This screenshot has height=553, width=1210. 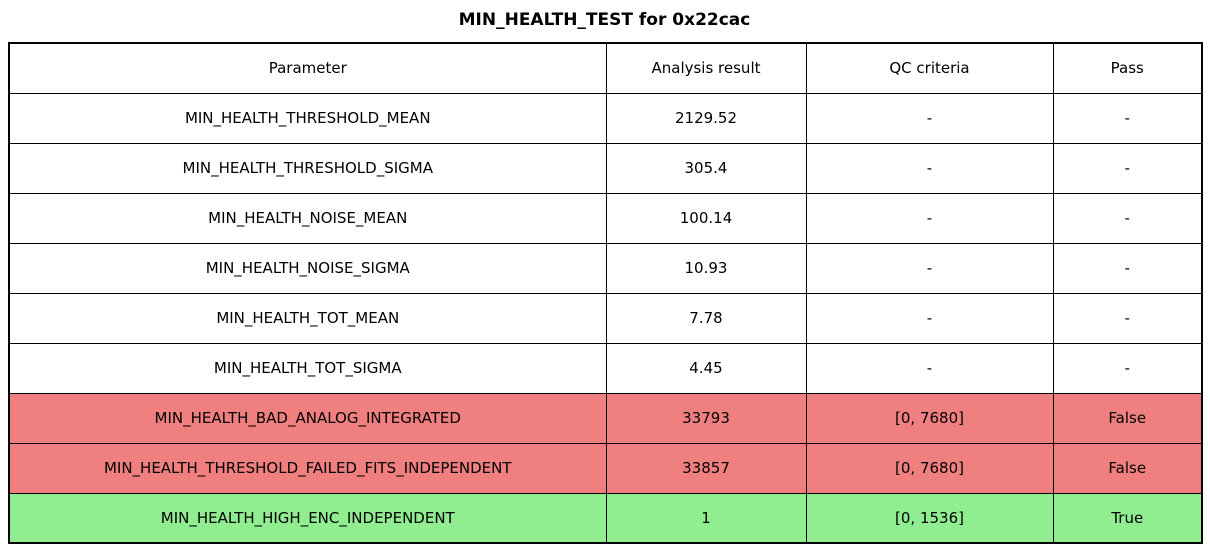 I want to click on result-cell: 4.45, so click(x=706, y=368).